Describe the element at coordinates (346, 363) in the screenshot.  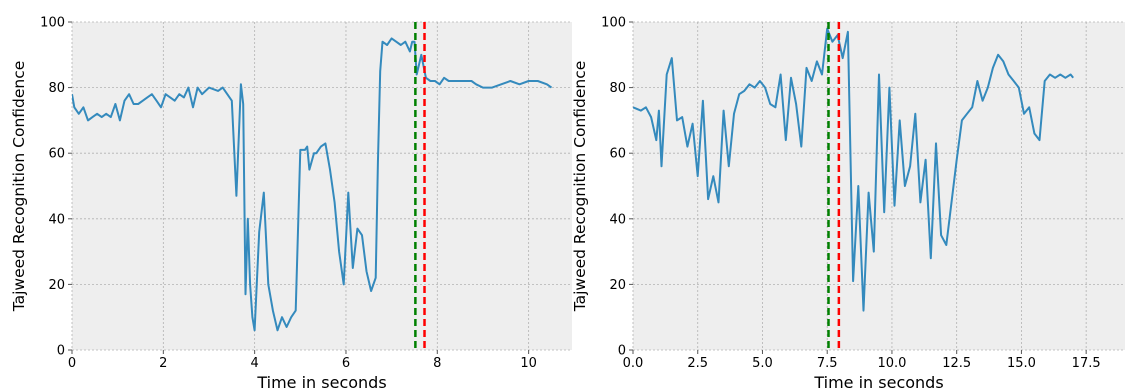
I see `x-tick-label: 6` at that location.